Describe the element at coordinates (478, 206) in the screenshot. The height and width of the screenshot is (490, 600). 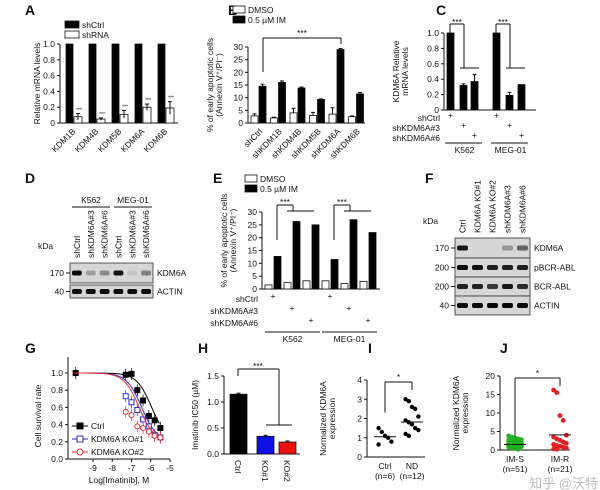
I see `lane-label: KDM6A KO#1` at that location.